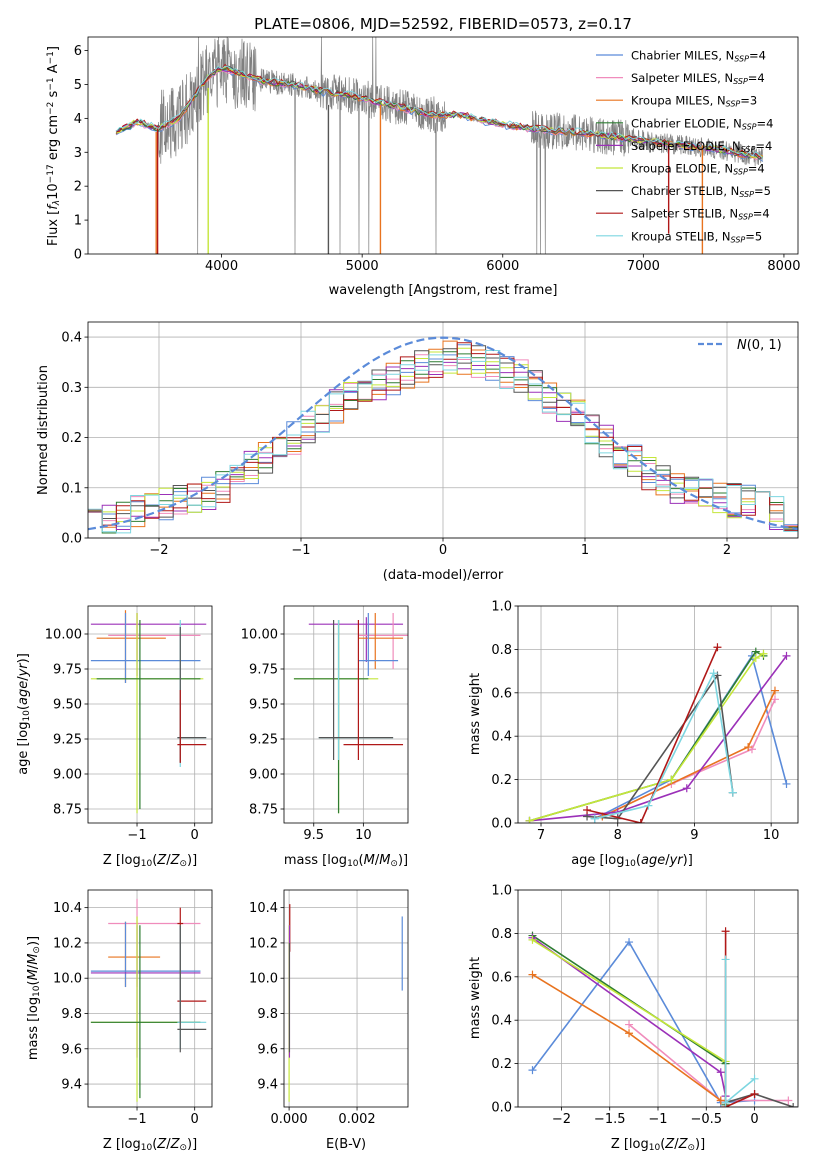  I want to click on x-axis-label: mass [log10(M/M⊙)], so click(346, 861).